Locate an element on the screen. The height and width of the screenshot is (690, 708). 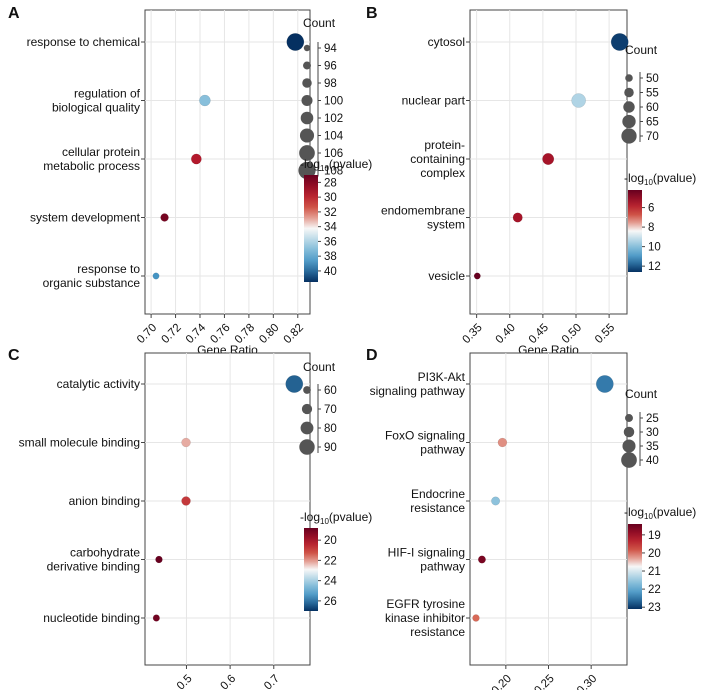
x-tick-label: 0.7 is located at coordinates (272, 681).